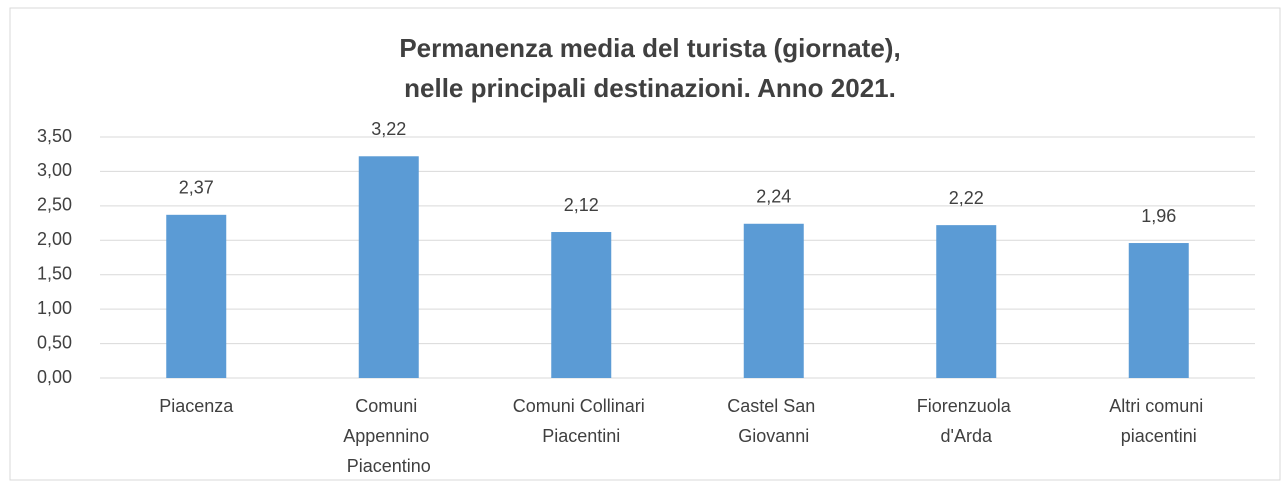 This screenshot has width=1287, height=484. I want to click on y-tick-label: 1,50, so click(54, 273).